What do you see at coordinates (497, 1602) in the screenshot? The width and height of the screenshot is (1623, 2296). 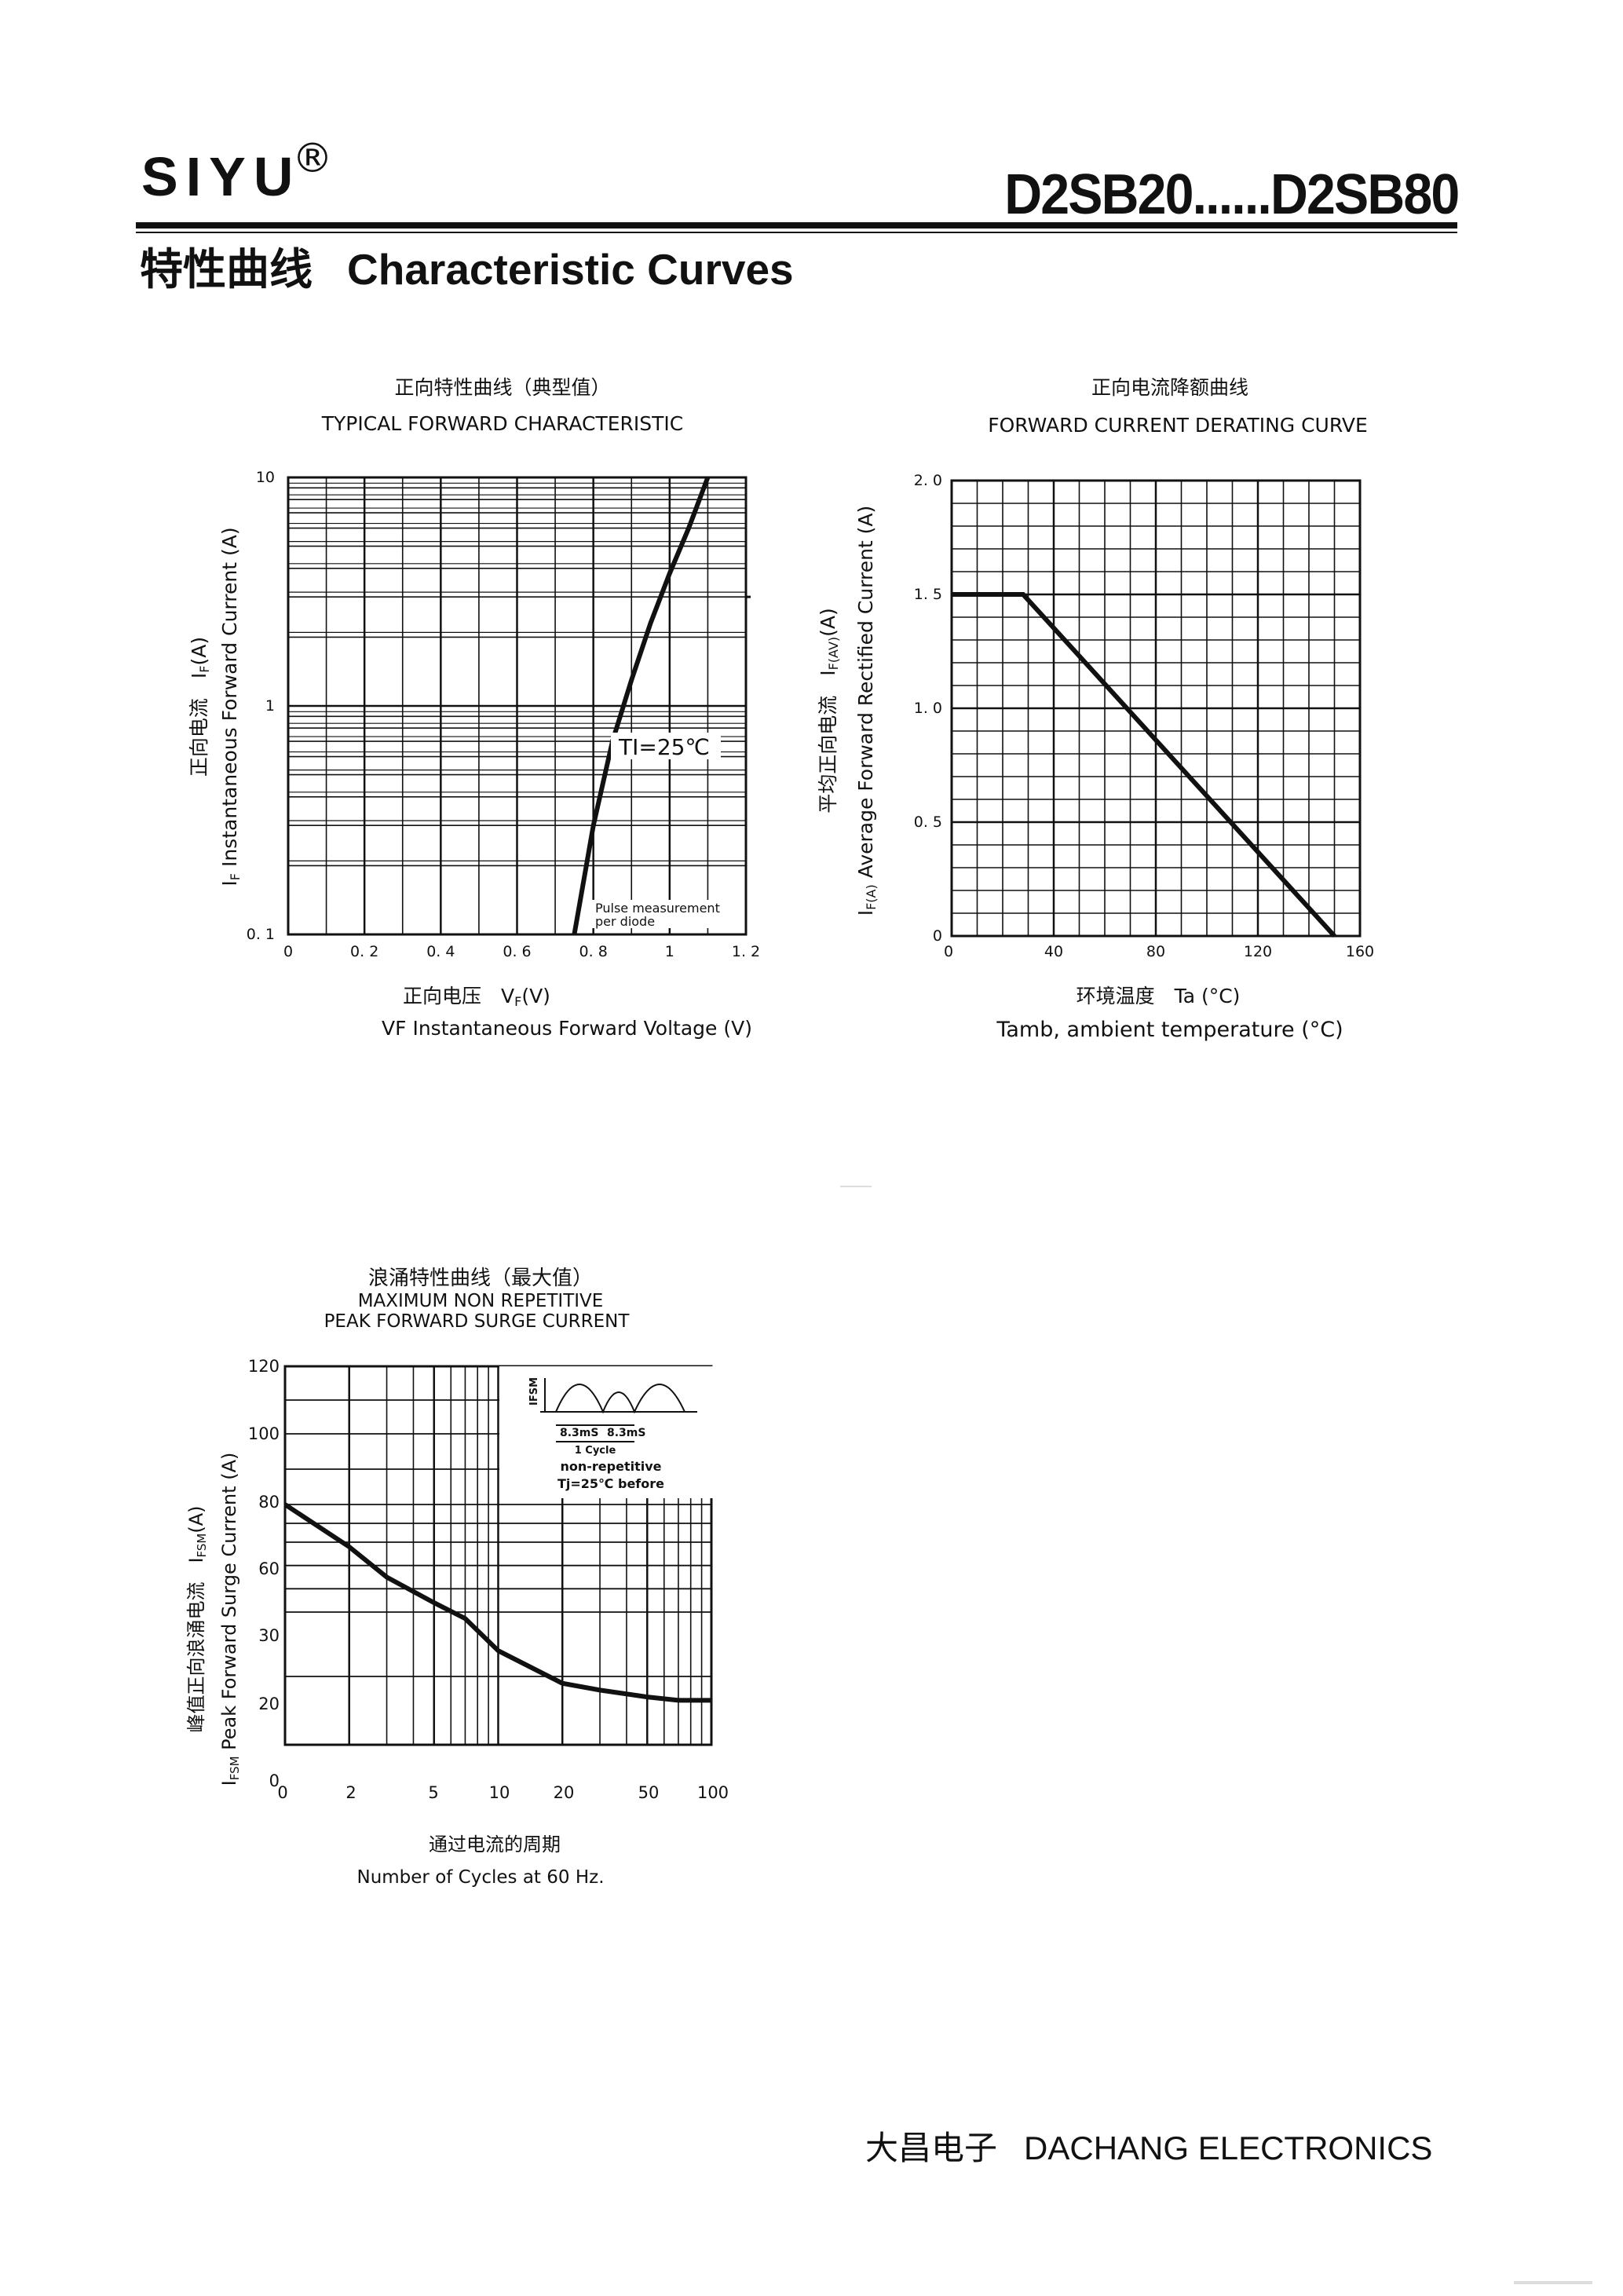 I see `chart3-curve` at bounding box center [497, 1602].